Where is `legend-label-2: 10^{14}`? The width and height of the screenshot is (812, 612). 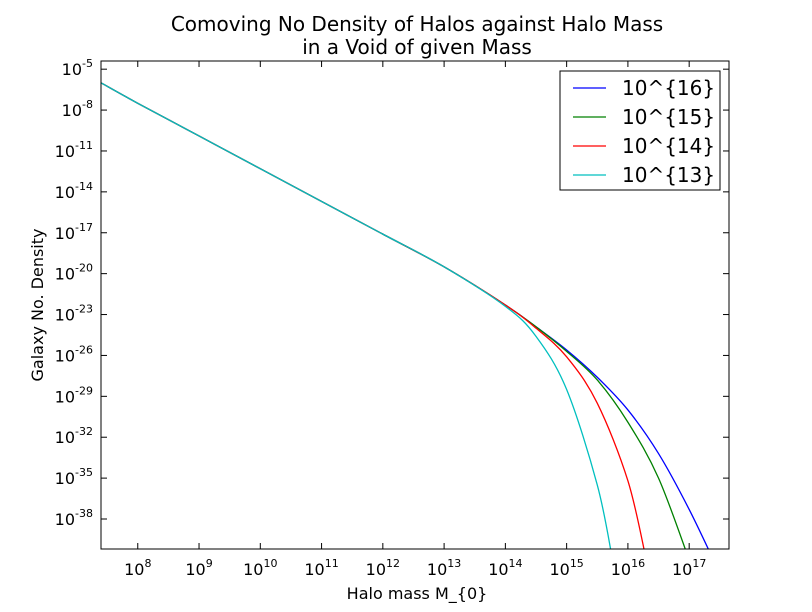 legend-label-2: 10^{14} is located at coordinates (668, 146).